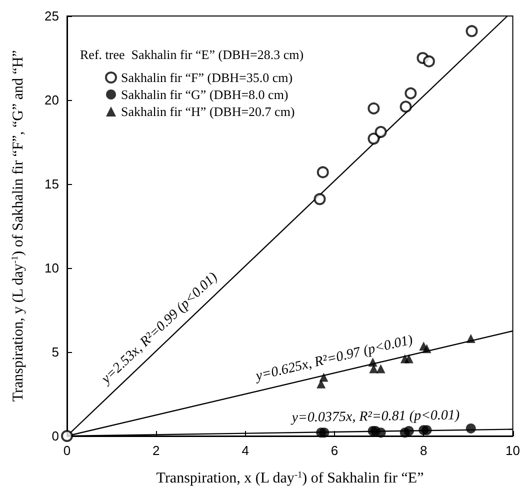 Image resolution: width=523 pixels, height=496 pixels. Describe the element at coordinates (51, 184) in the screenshot. I see `y-tick-label: 15` at that location.